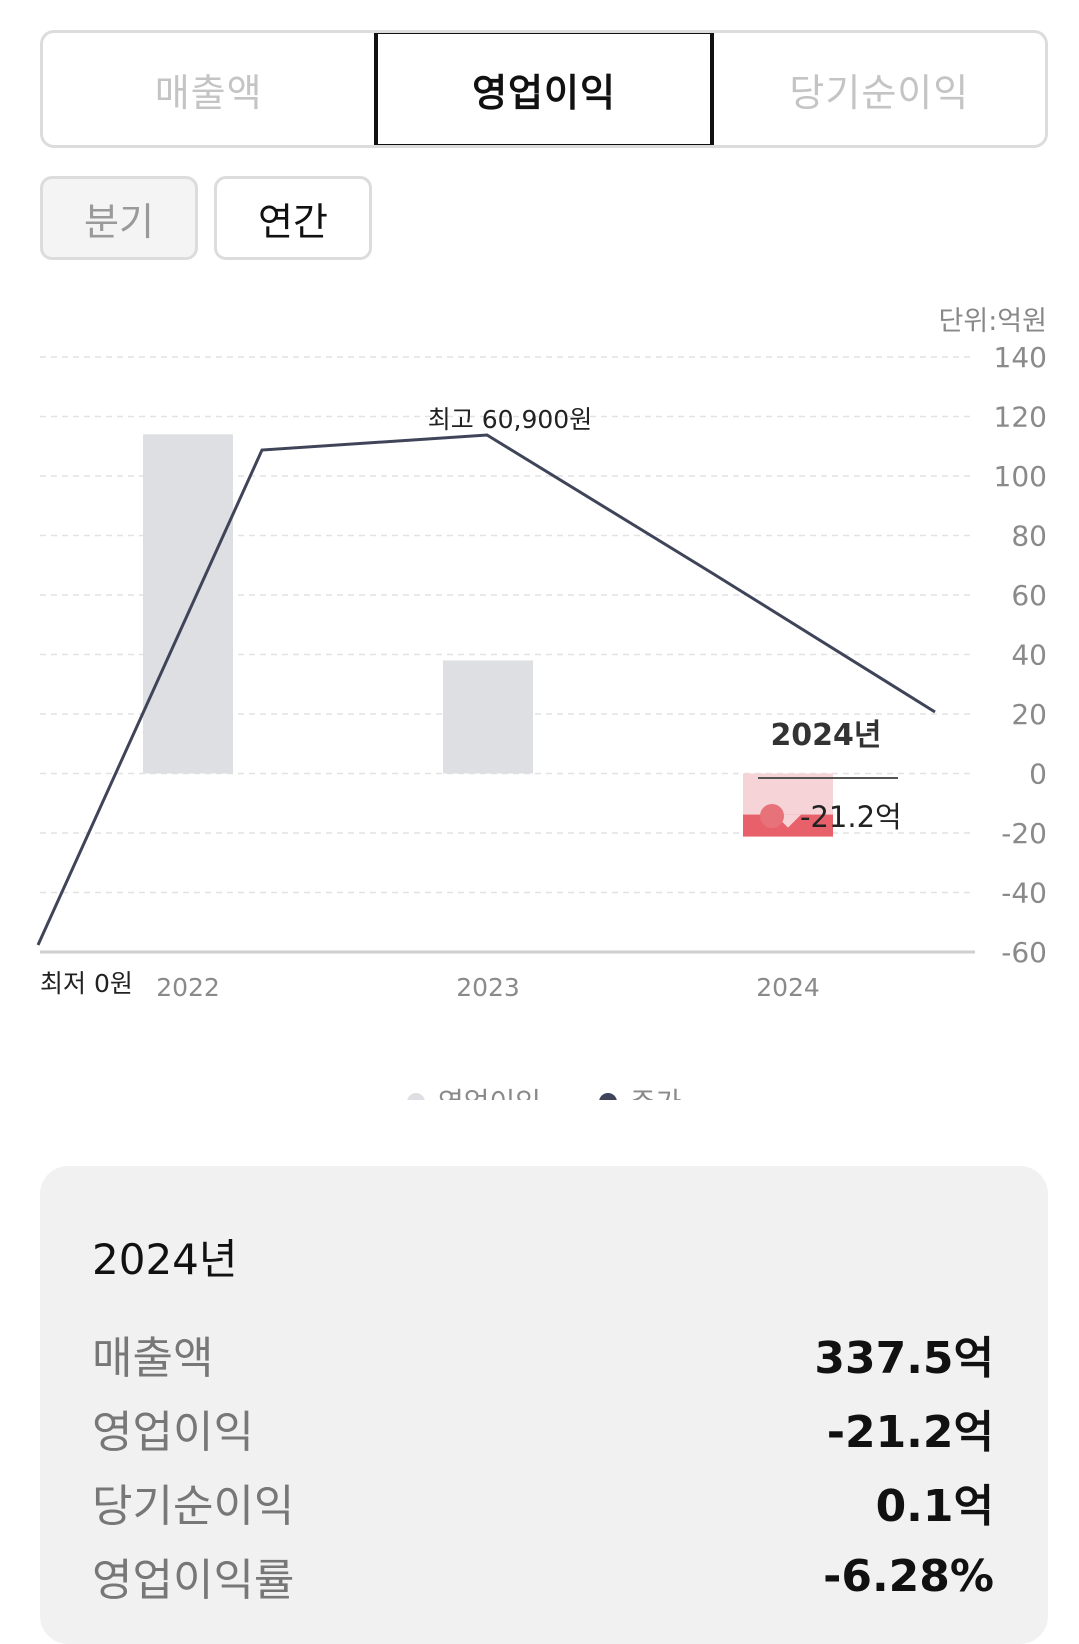  What do you see at coordinates (193, 1506) in the screenshot?
I see `summary-label: 당기순이익` at bounding box center [193, 1506].